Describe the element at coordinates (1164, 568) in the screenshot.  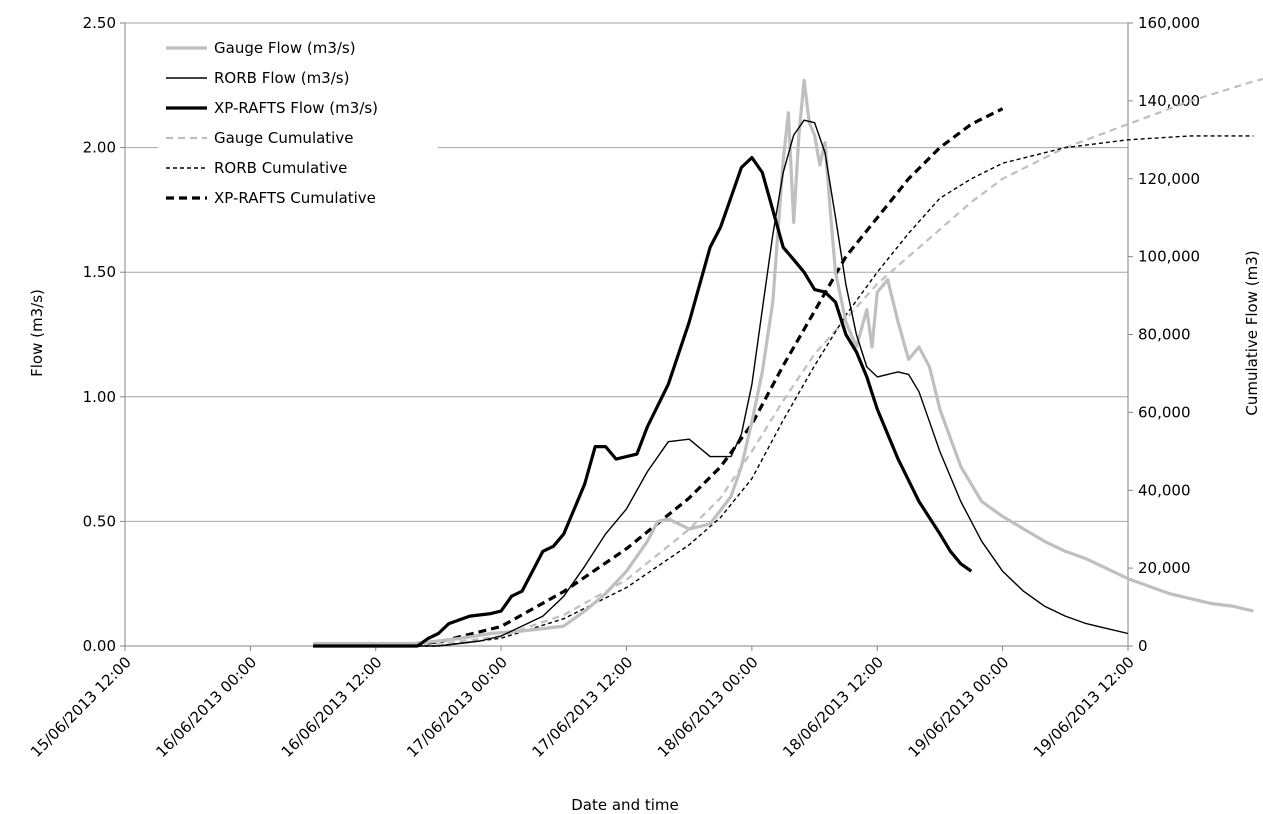
I see `y2-tick-label: 20,000` at that location.